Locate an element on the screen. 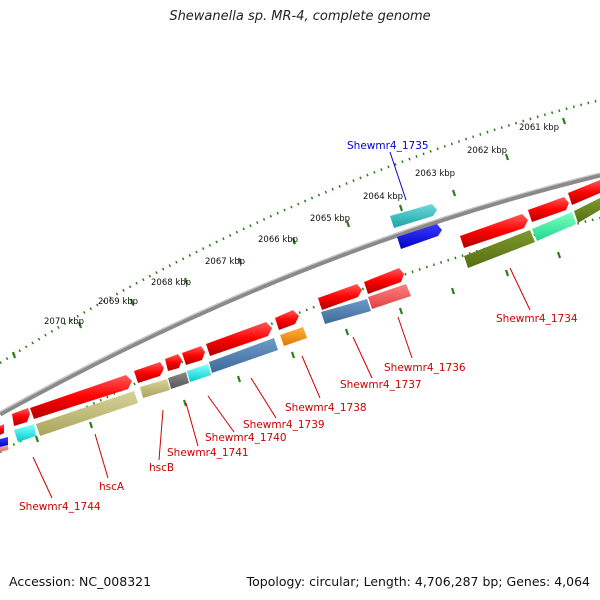  gene-label: Shewmr4_1737 is located at coordinates (381, 385).